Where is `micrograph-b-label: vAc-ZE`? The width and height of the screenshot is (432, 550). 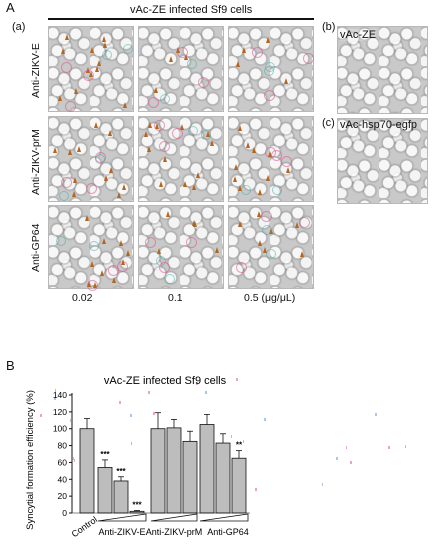 micrograph-b-label: vAc-ZE is located at coordinates (358, 35).